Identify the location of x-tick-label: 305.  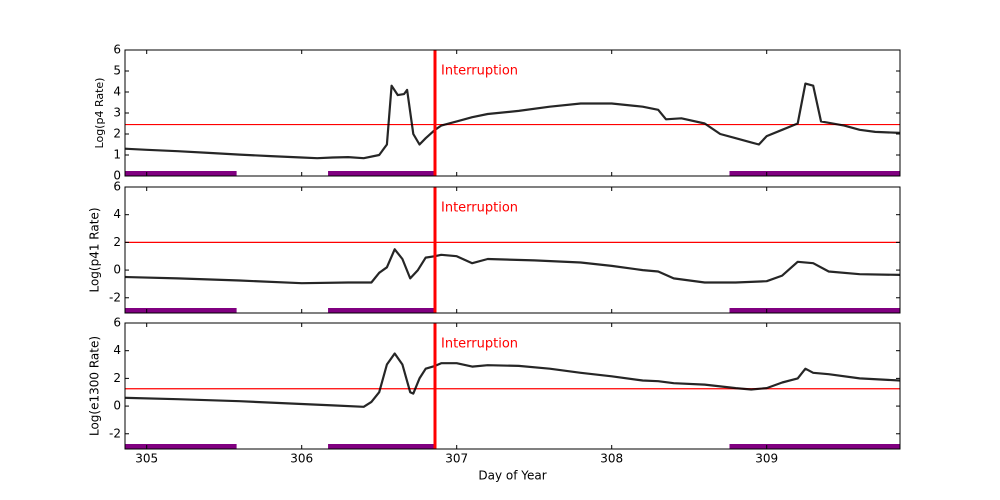
(146, 459).